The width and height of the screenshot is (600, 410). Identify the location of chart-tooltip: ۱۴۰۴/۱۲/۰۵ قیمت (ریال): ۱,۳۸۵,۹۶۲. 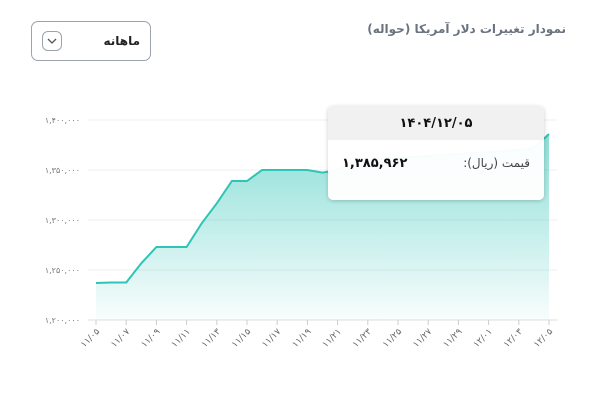
(436, 153).